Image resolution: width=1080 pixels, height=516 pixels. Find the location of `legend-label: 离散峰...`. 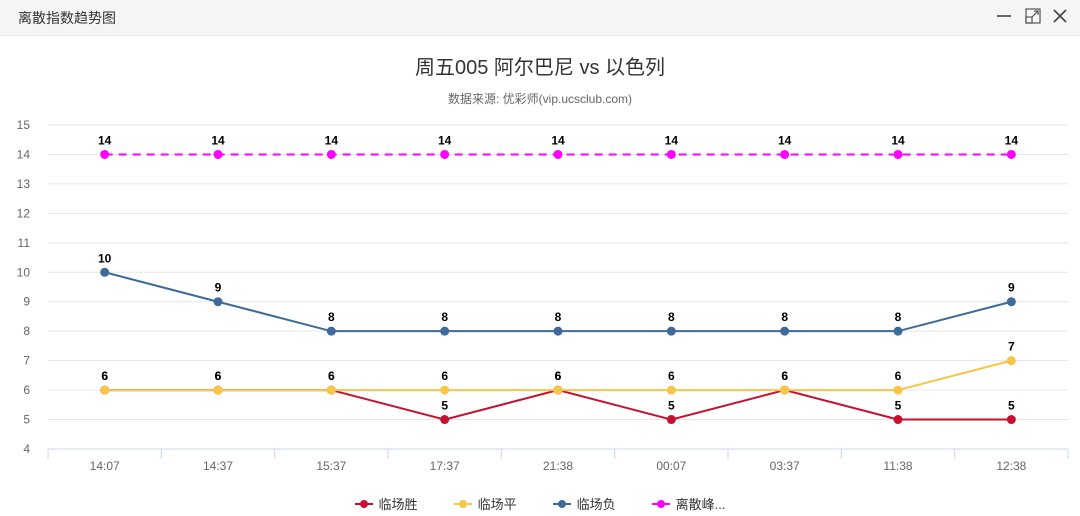

legend-label: 离散峰... is located at coordinates (700, 504).